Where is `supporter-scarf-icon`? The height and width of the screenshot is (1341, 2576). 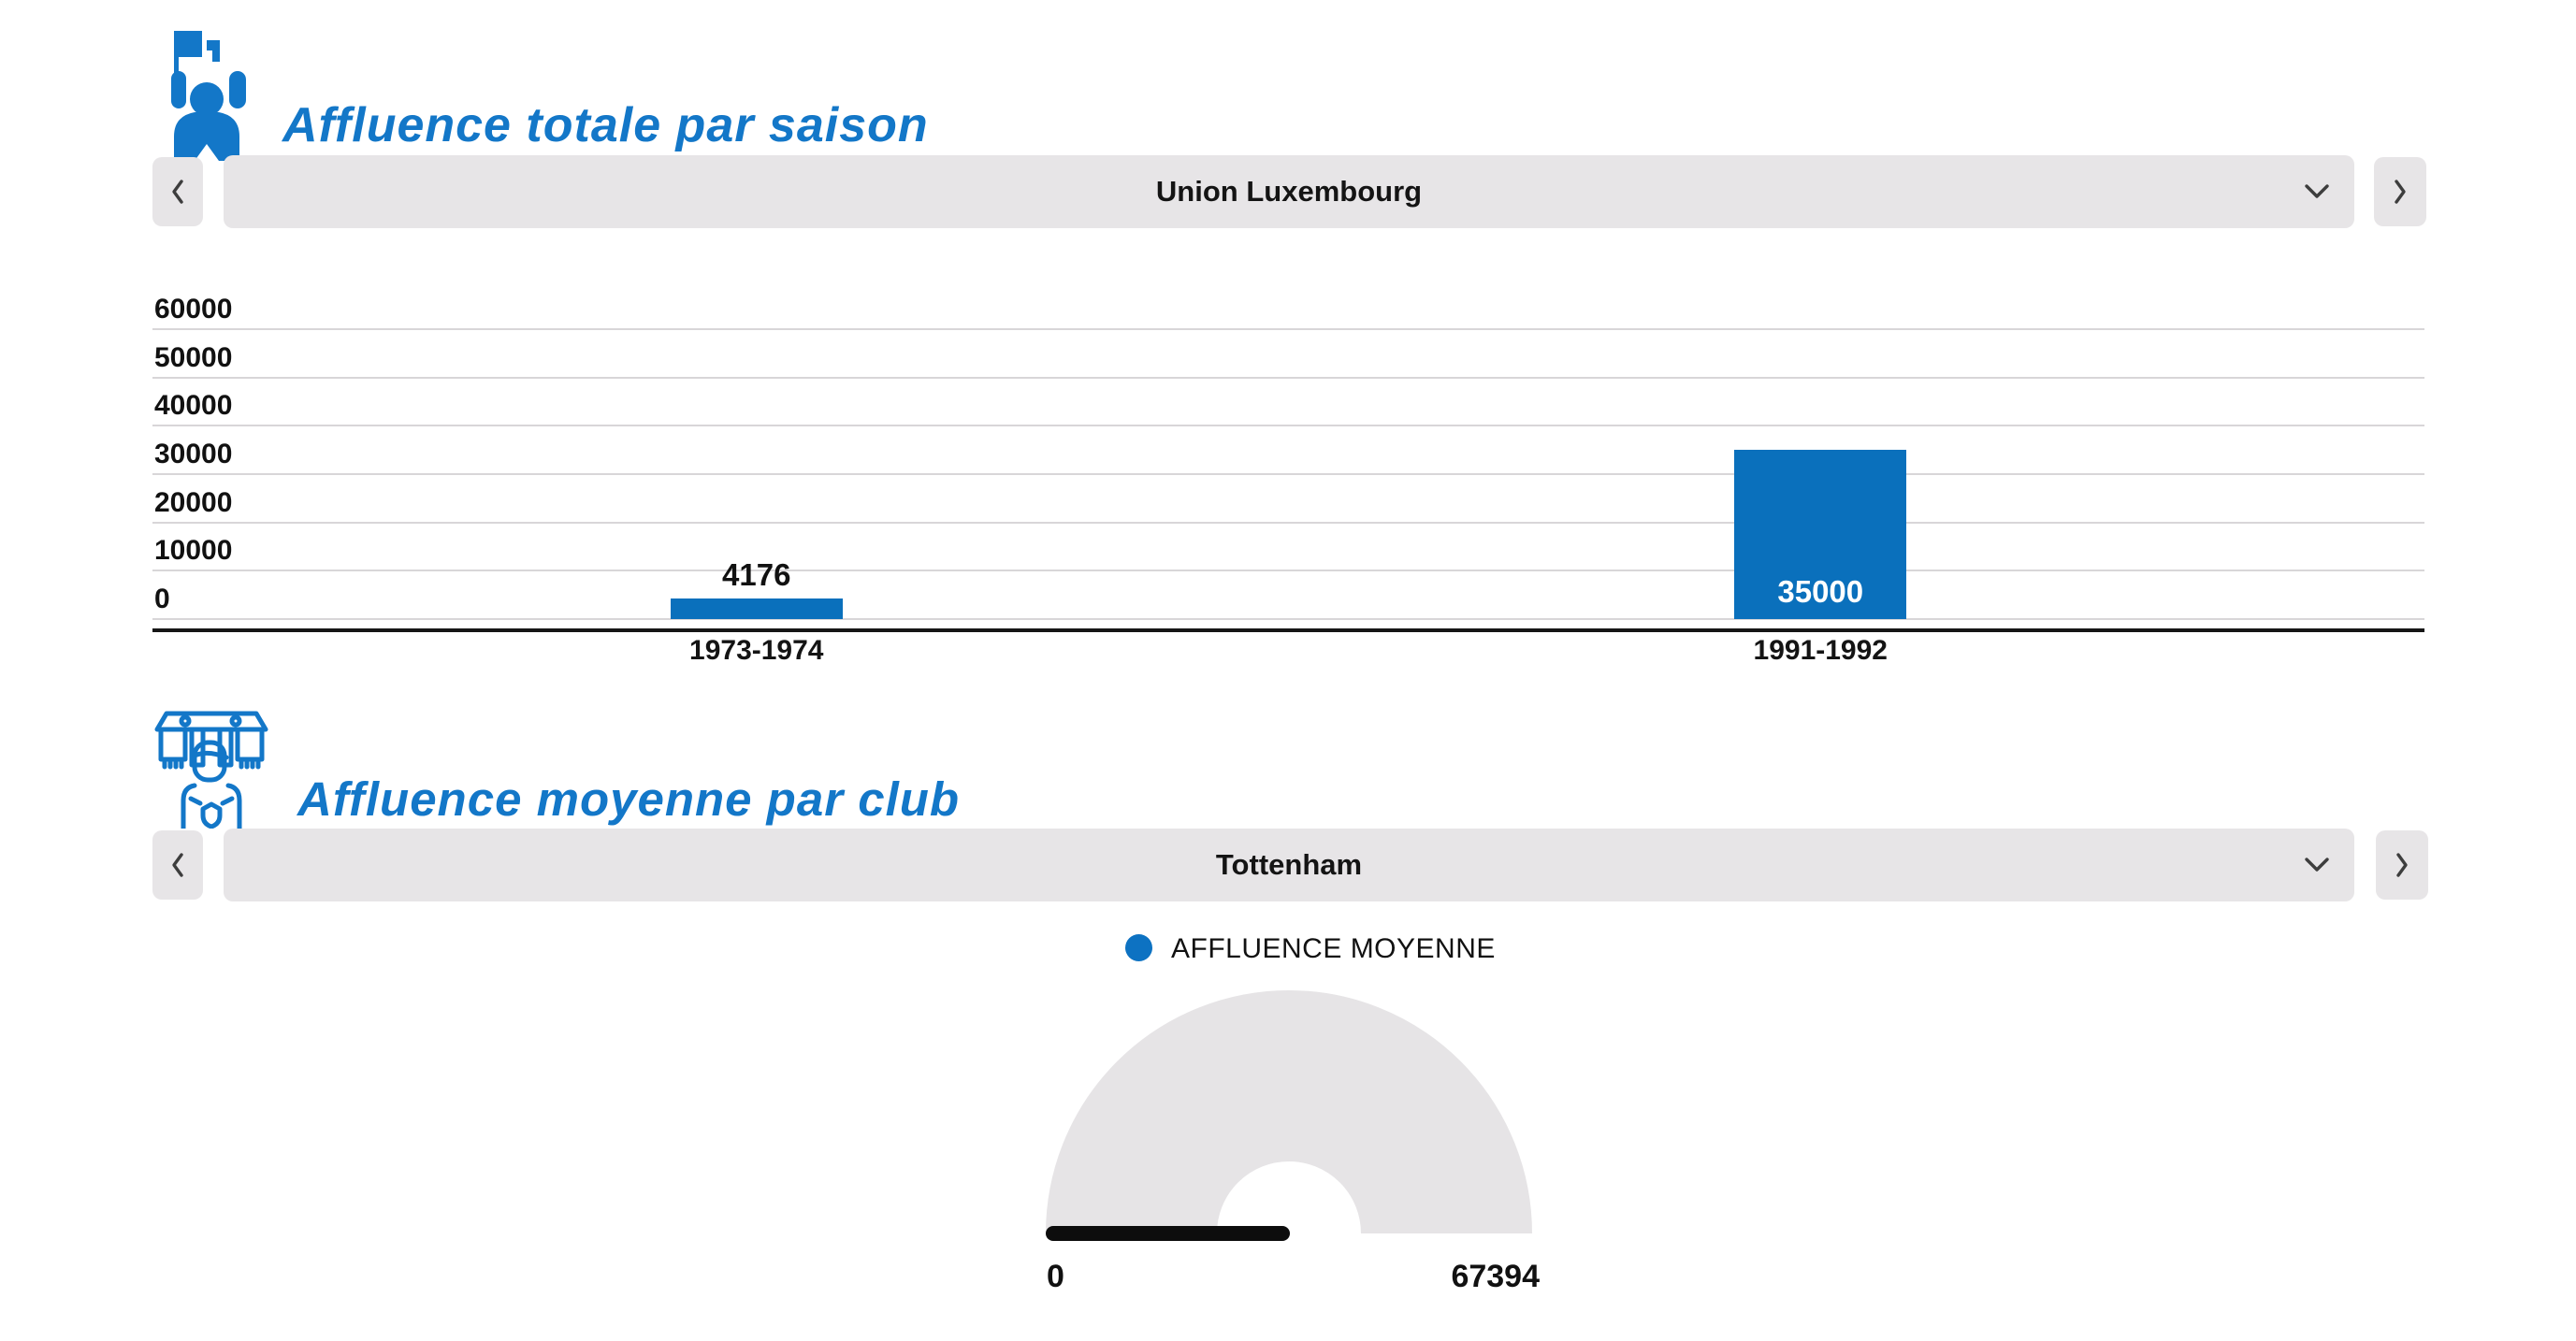
supporter-scarf-icon is located at coordinates (211, 770).